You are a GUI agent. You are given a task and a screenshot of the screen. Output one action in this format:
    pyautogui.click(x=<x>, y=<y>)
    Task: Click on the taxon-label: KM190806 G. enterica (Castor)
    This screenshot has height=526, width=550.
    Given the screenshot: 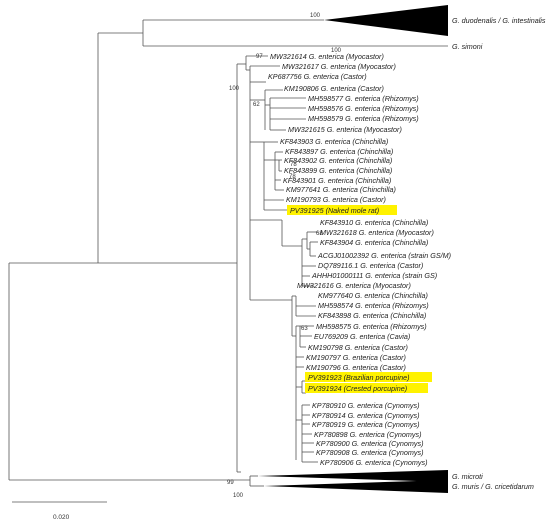 What is the action you would take?
    pyautogui.click(x=334, y=88)
    